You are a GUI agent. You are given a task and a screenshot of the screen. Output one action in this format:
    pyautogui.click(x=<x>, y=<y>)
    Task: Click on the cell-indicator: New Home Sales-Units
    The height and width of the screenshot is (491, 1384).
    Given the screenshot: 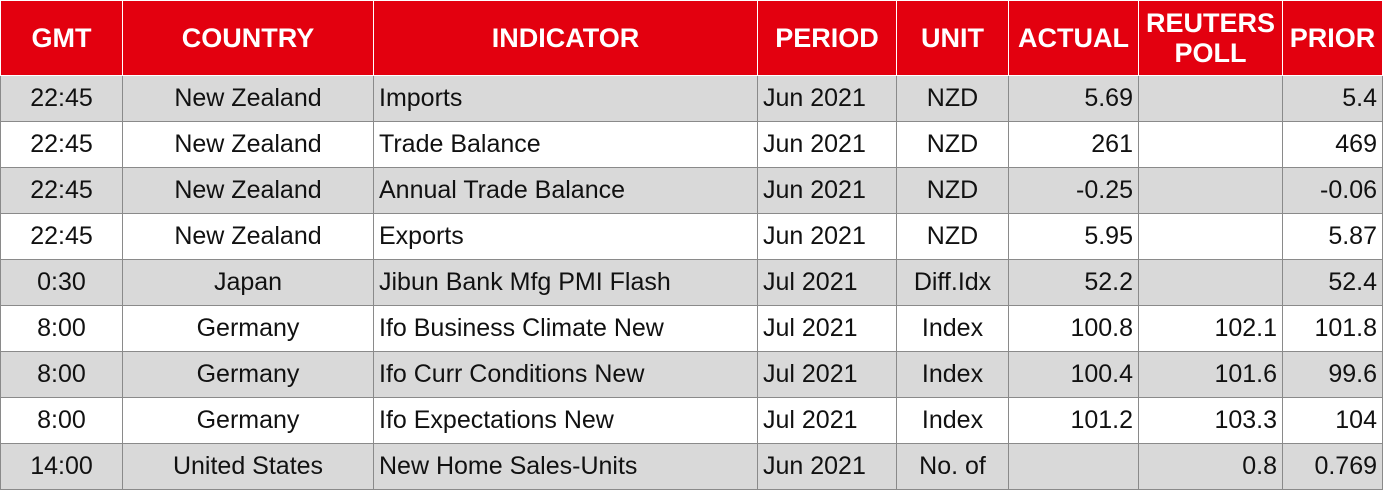 What is the action you would take?
    pyautogui.click(x=565, y=466)
    